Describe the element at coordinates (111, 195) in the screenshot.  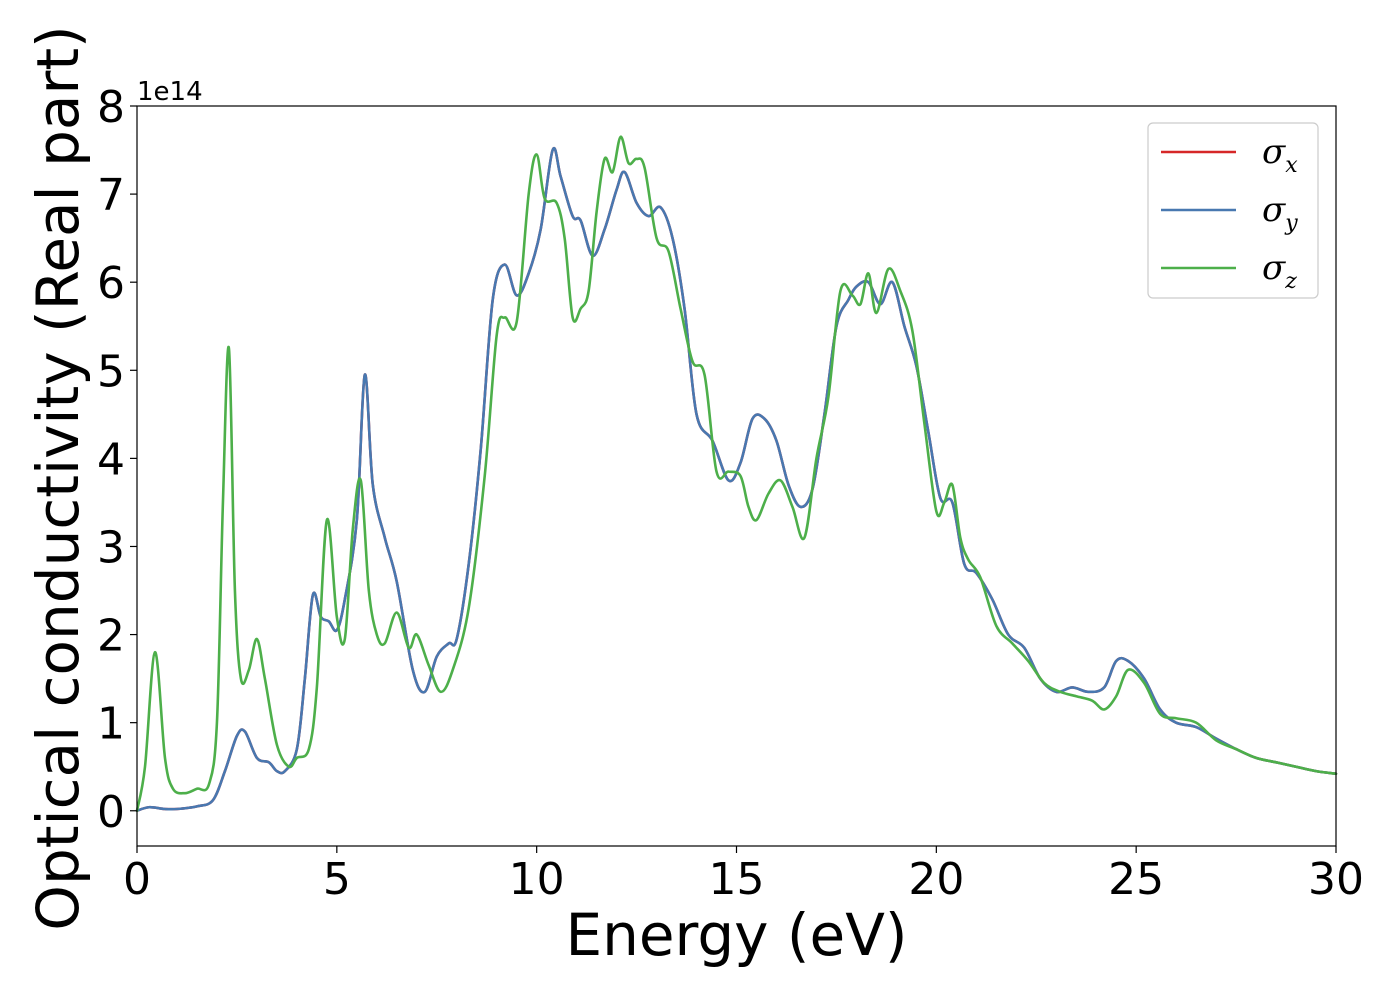
I see `y-tick-label: 7` at that location.